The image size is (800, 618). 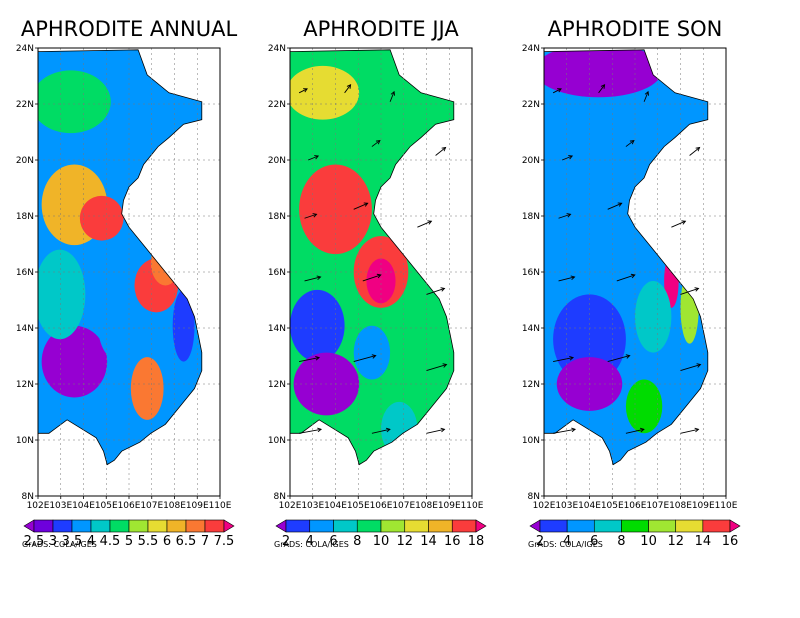 I want to click on lat-label: 8N, so click(x=280, y=497).